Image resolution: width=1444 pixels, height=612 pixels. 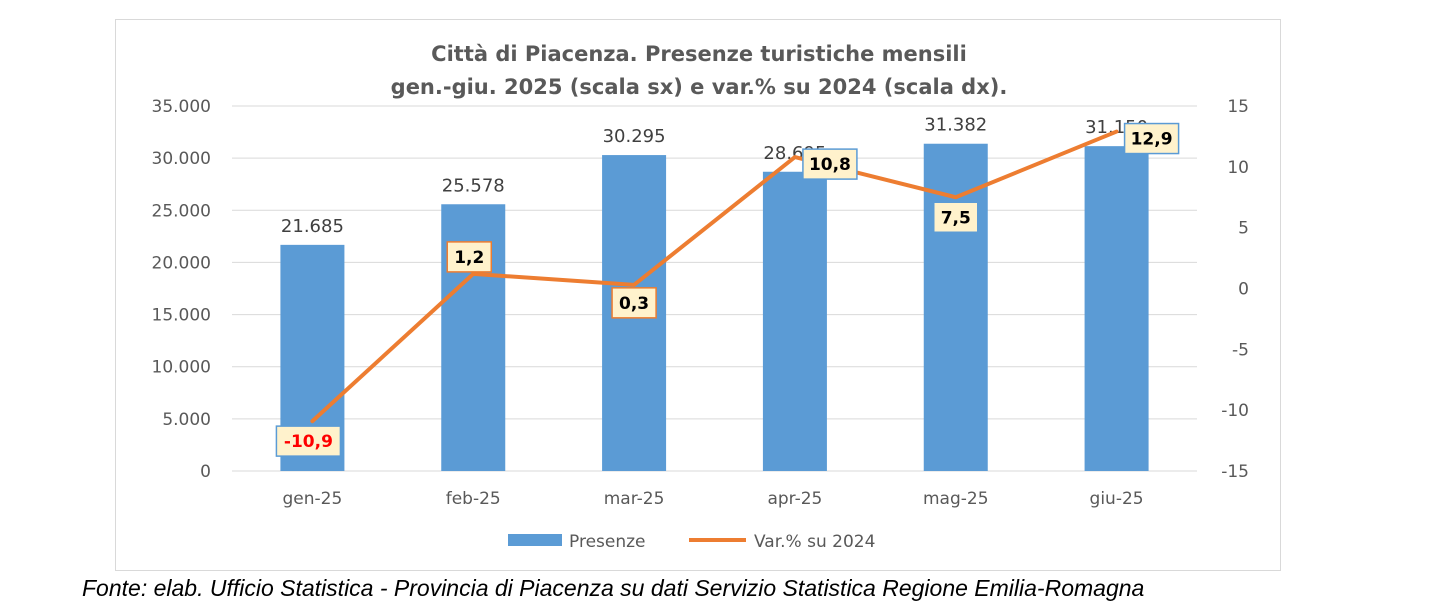 What do you see at coordinates (181, 263) in the screenshot?
I see `left-axis-tick-label: 20.000` at bounding box center [181, 263].